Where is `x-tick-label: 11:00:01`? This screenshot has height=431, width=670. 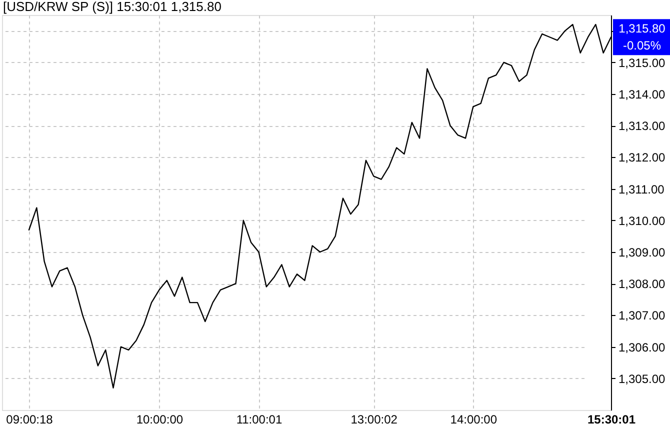
x-tick-label: 11:00:01 is located at coordinates (259, 419).